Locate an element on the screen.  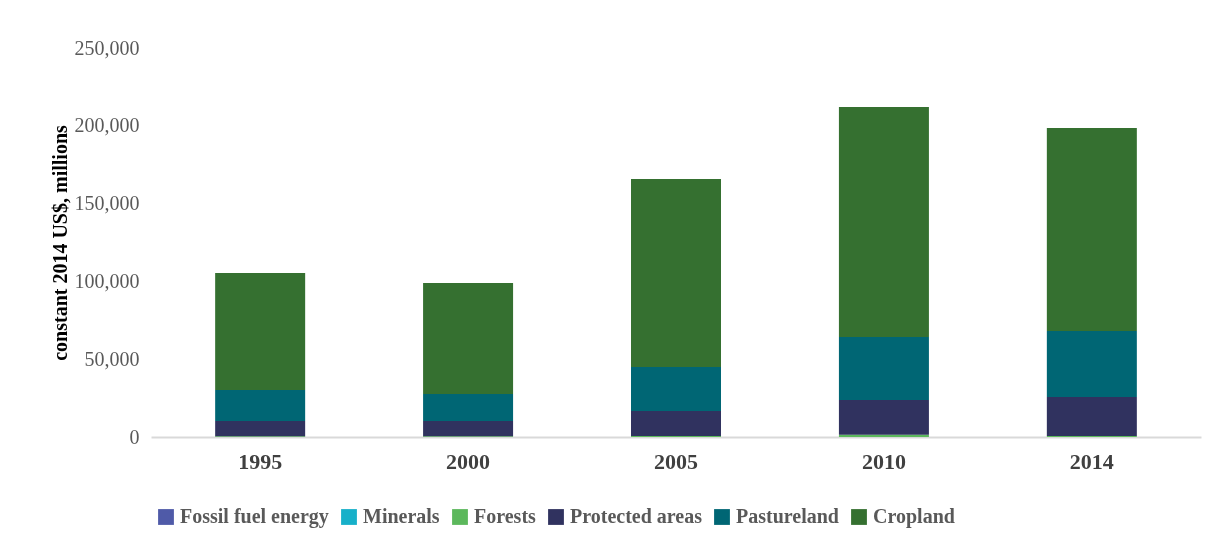
x-tick-label: 2010 is located at coordinates (883, 461).